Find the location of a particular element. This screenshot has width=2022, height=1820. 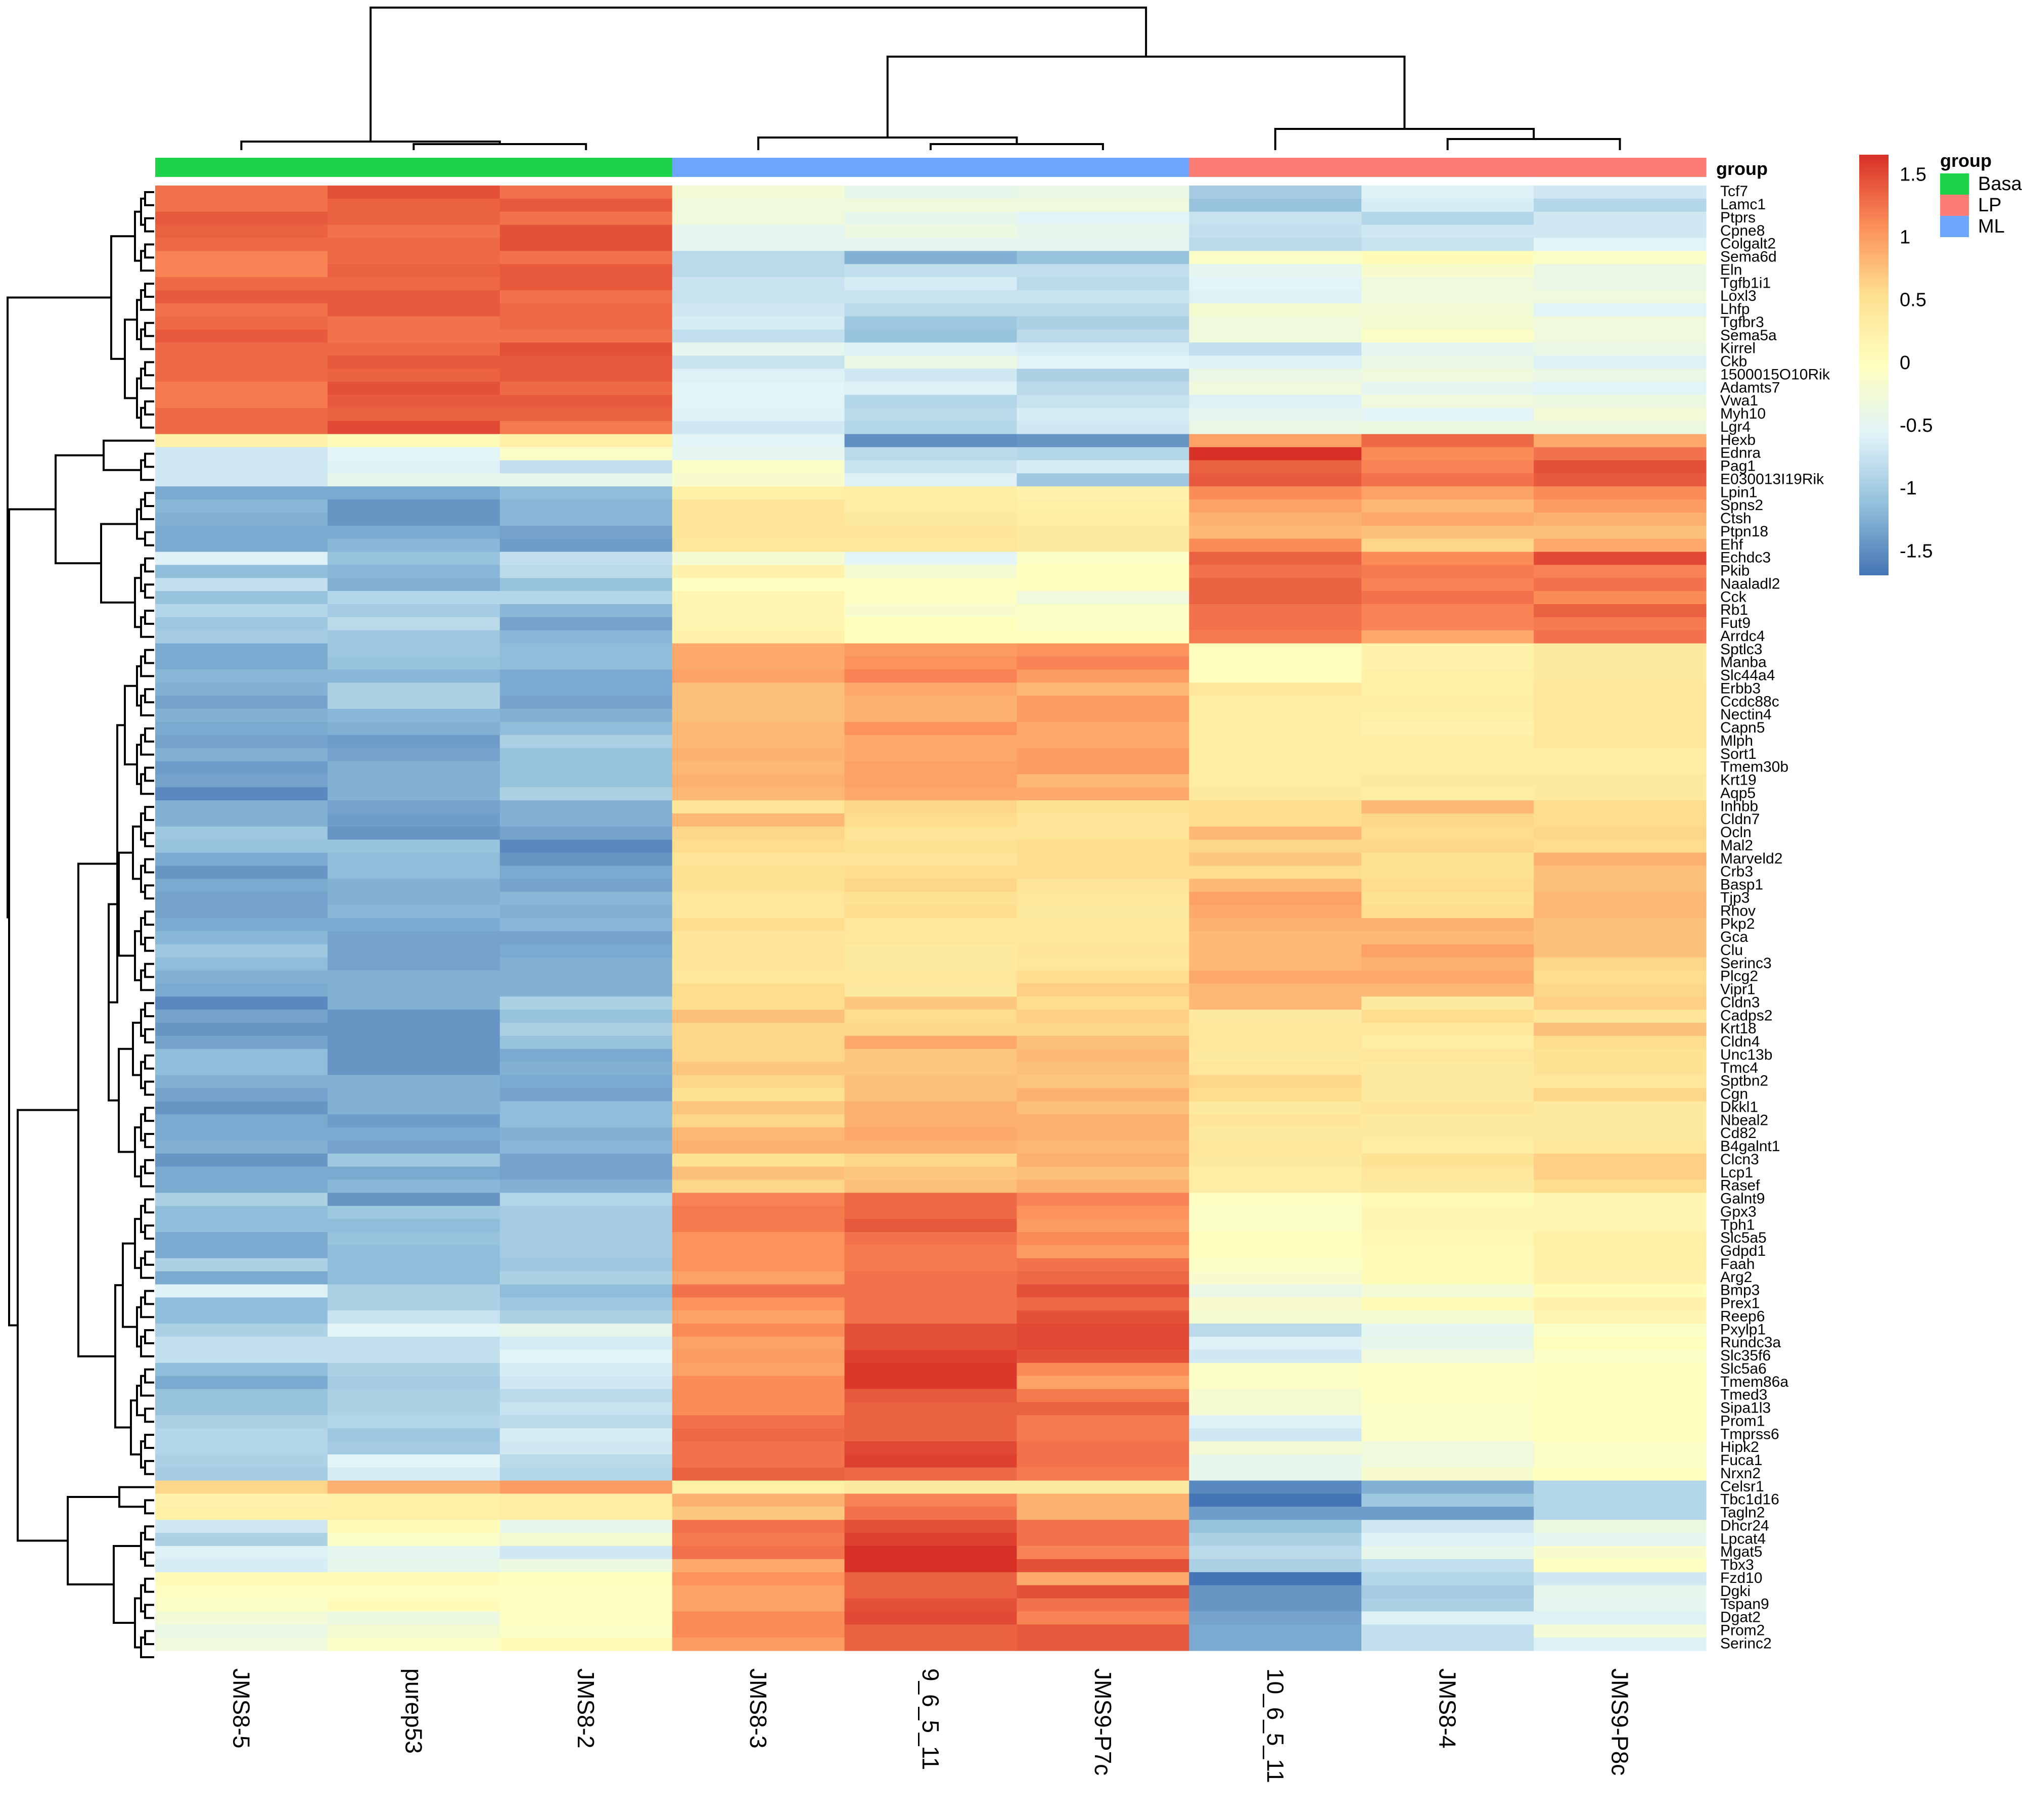

column-dendrogram is located at coordinates (930, 78).